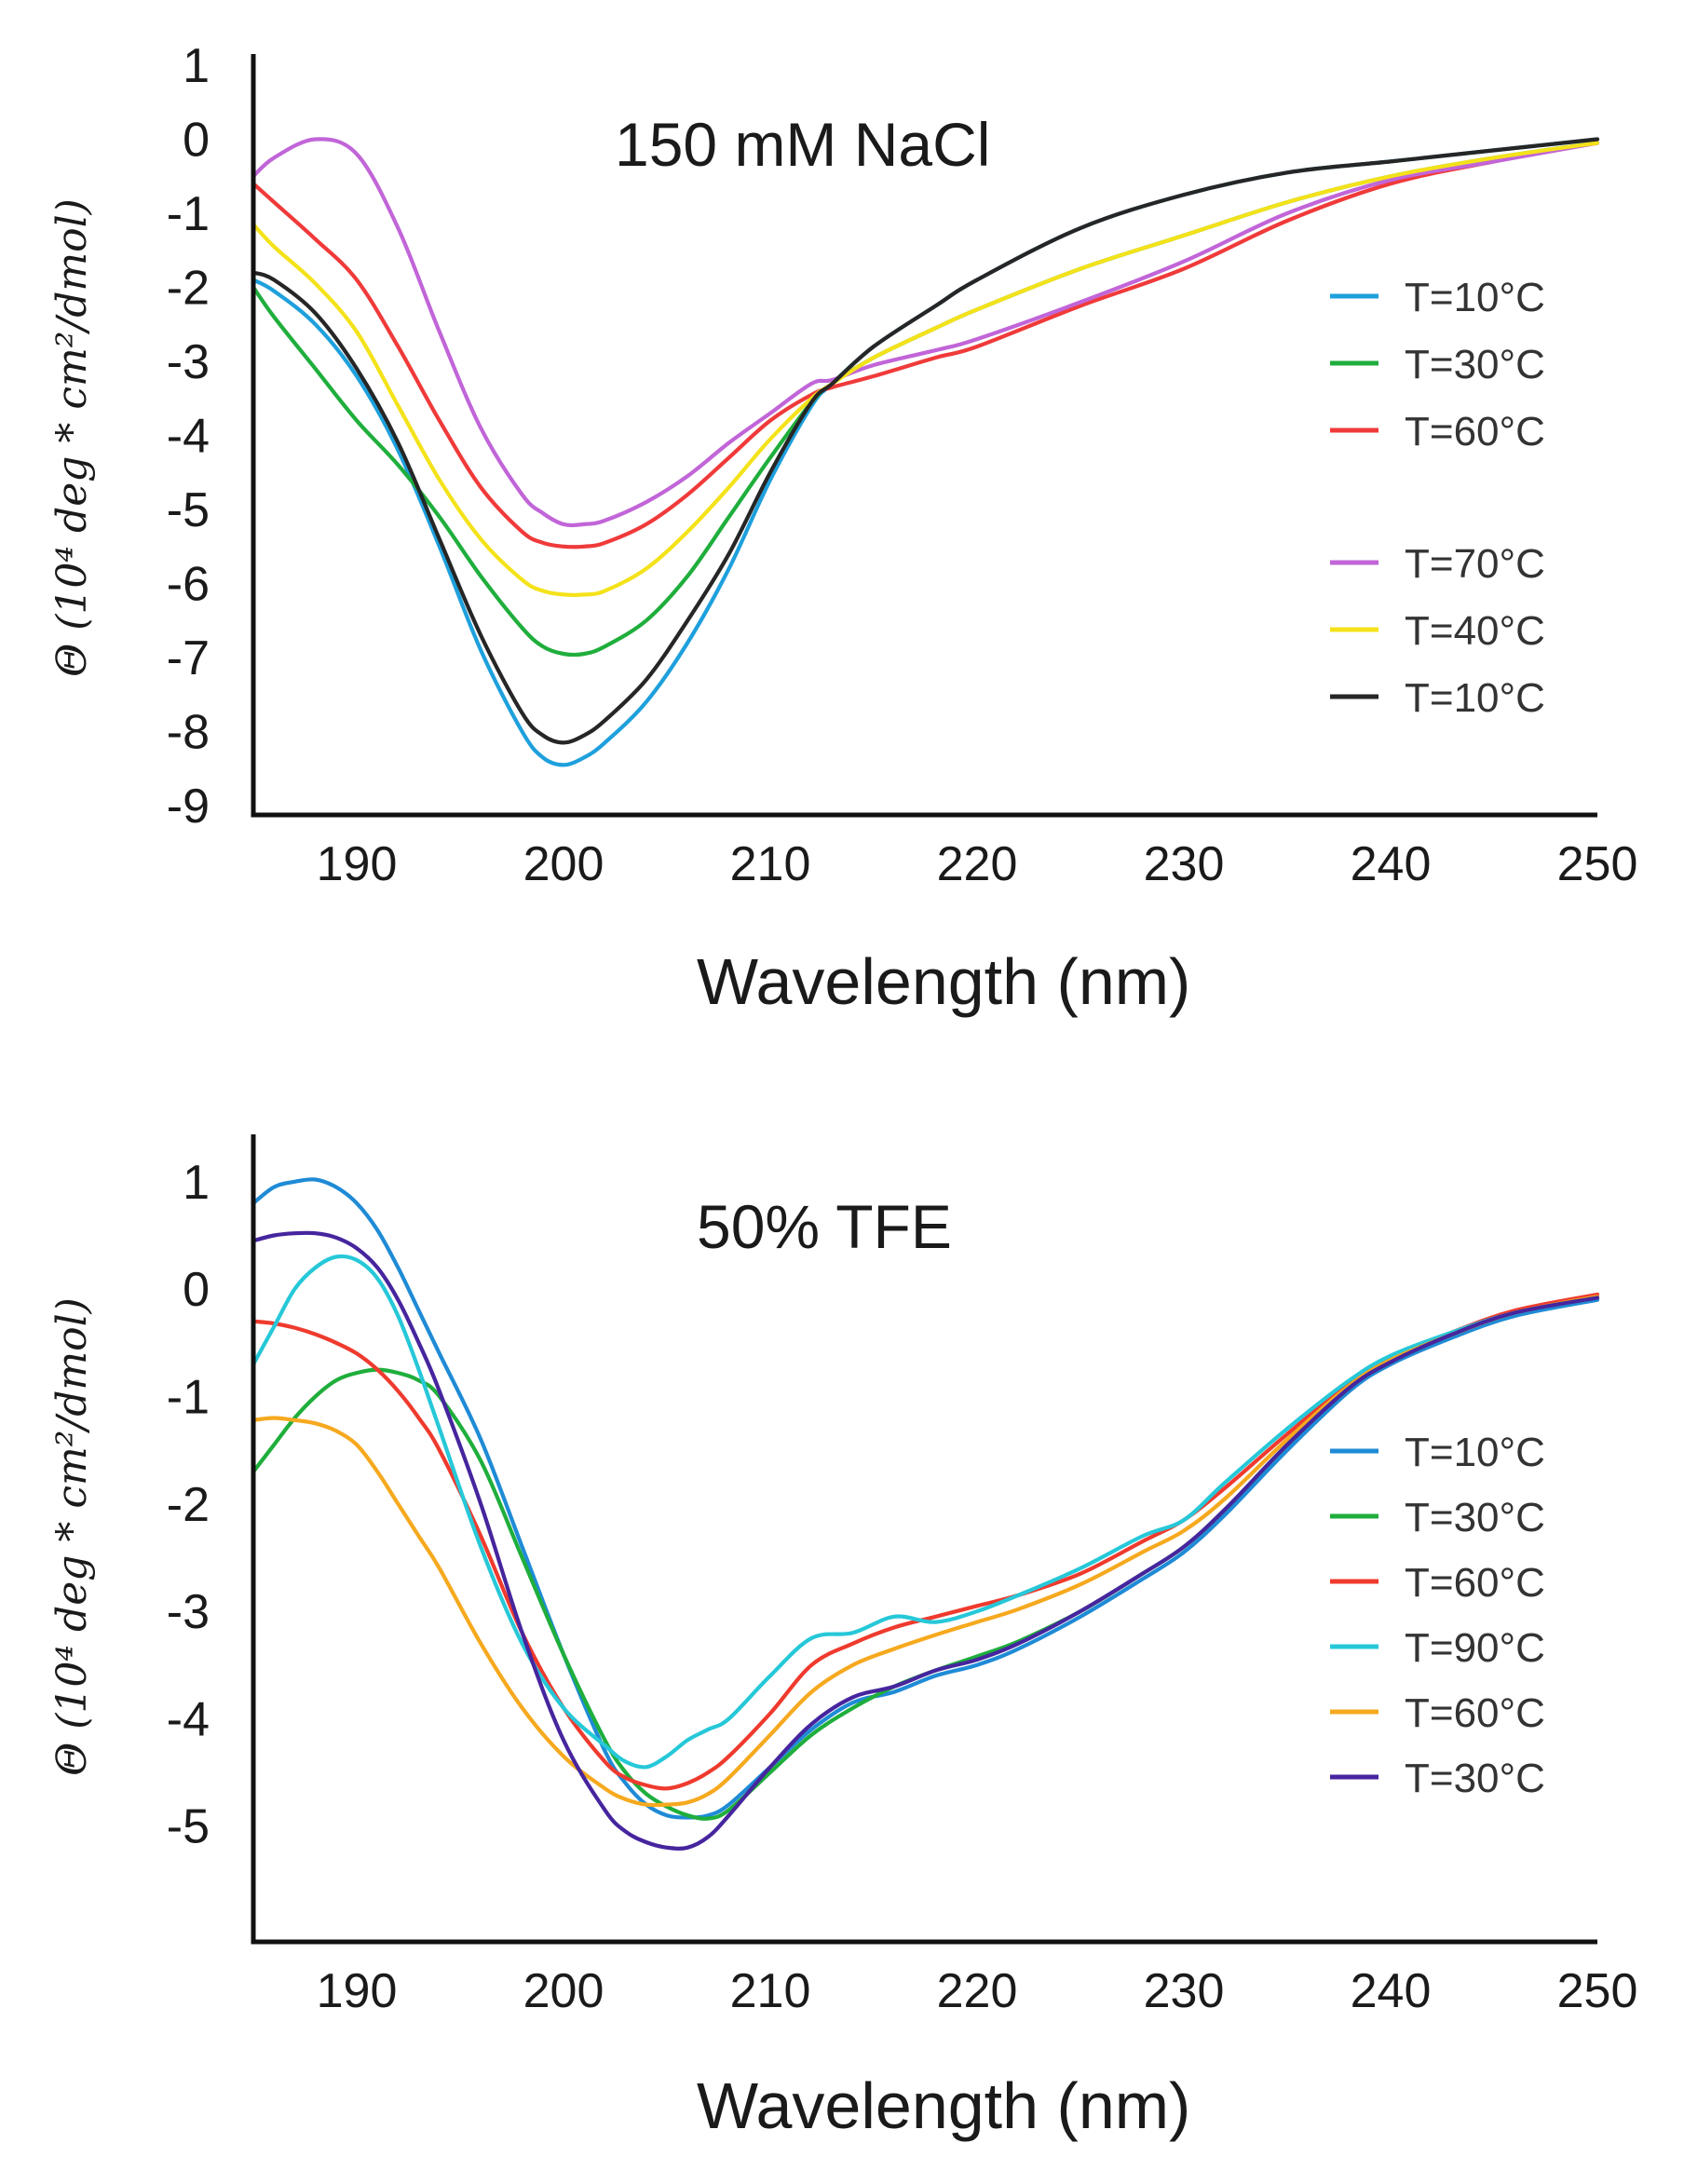 The image size is (1684, 2184). What do you see at coordinates (188, 807) in the screenshot?
I see `y-tick-label: -9` at bounding box center [188, 807].